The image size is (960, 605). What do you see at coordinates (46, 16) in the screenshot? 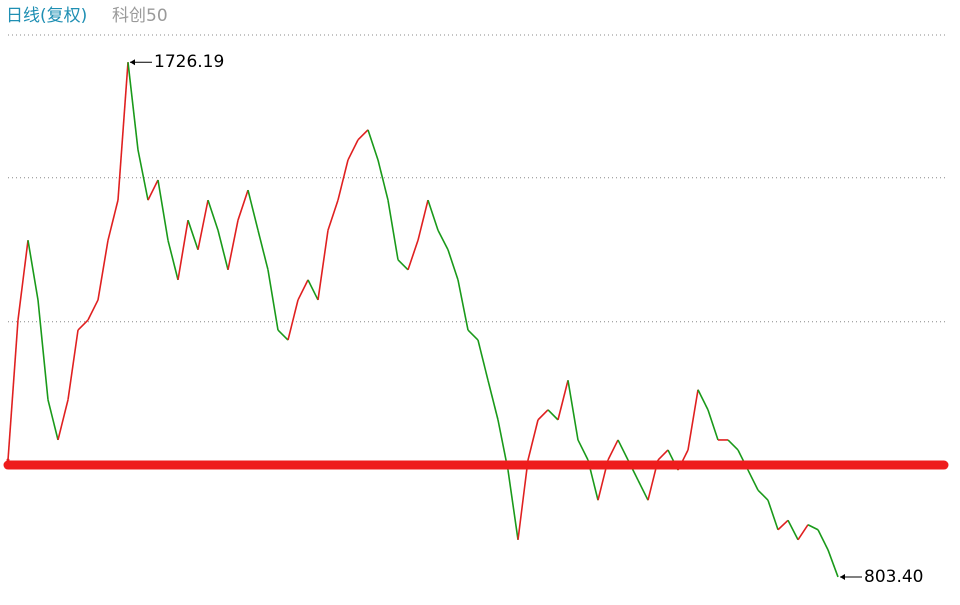
I see `chart-title: 日线(复权)` at bounding box center [46, 16].